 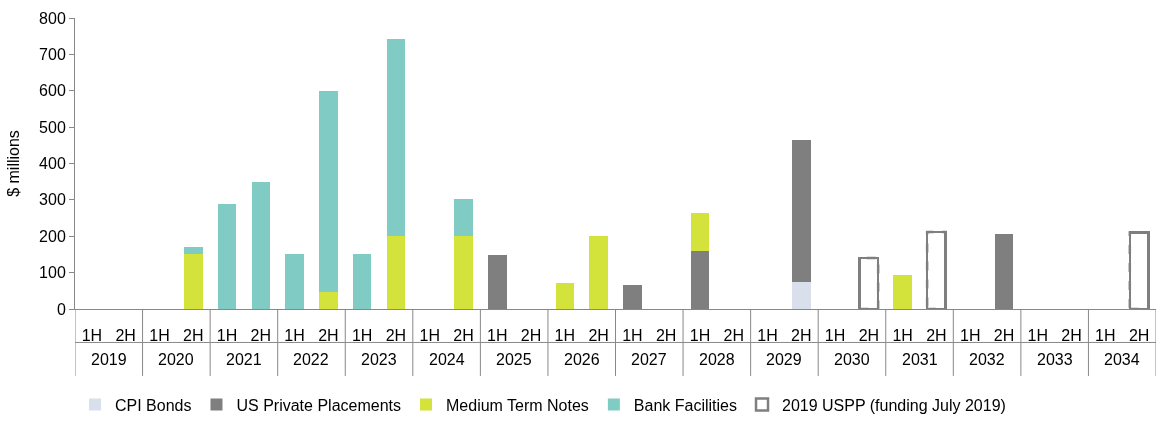 I want to click on legend-label: CPI Bonds, so click(x=153, y=405).